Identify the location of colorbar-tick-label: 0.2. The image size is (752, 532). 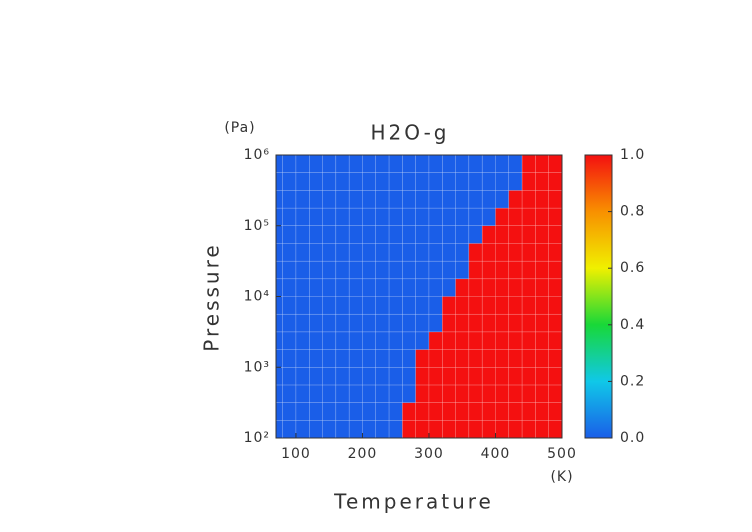
(632, 381).